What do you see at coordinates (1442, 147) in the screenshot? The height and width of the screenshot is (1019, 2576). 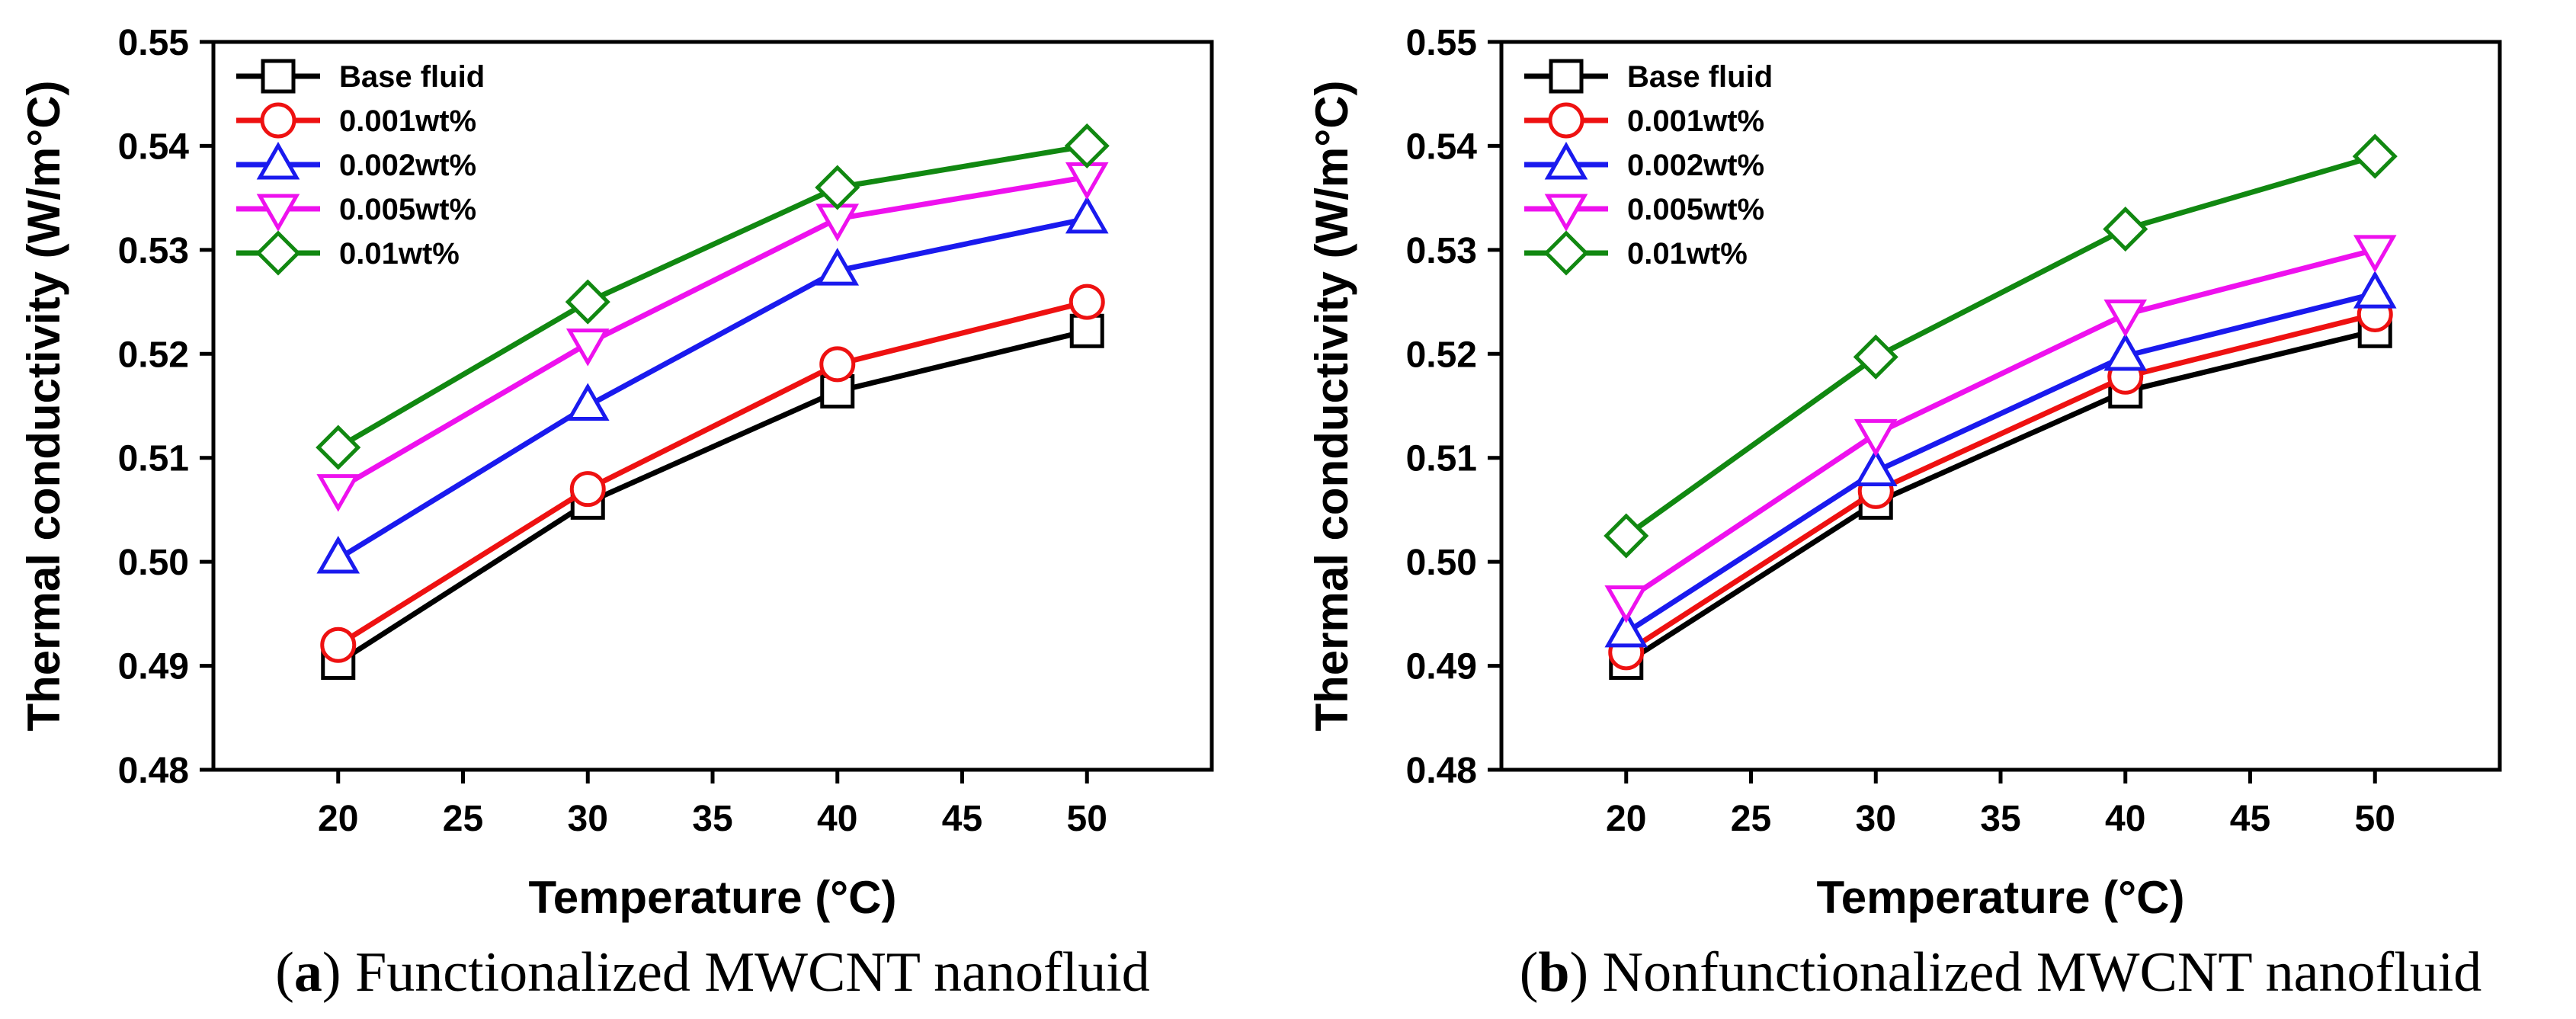 I see `y-tick-label: 0.54` at bounding box center [1442, 147].